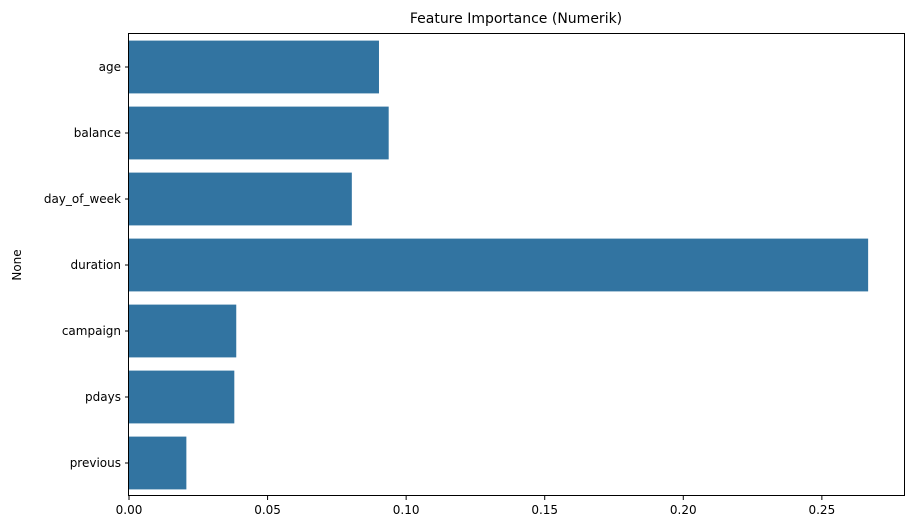  Describe the element at coordinates (259, 133) in the screenshot. I see `bar-balance` at that location.